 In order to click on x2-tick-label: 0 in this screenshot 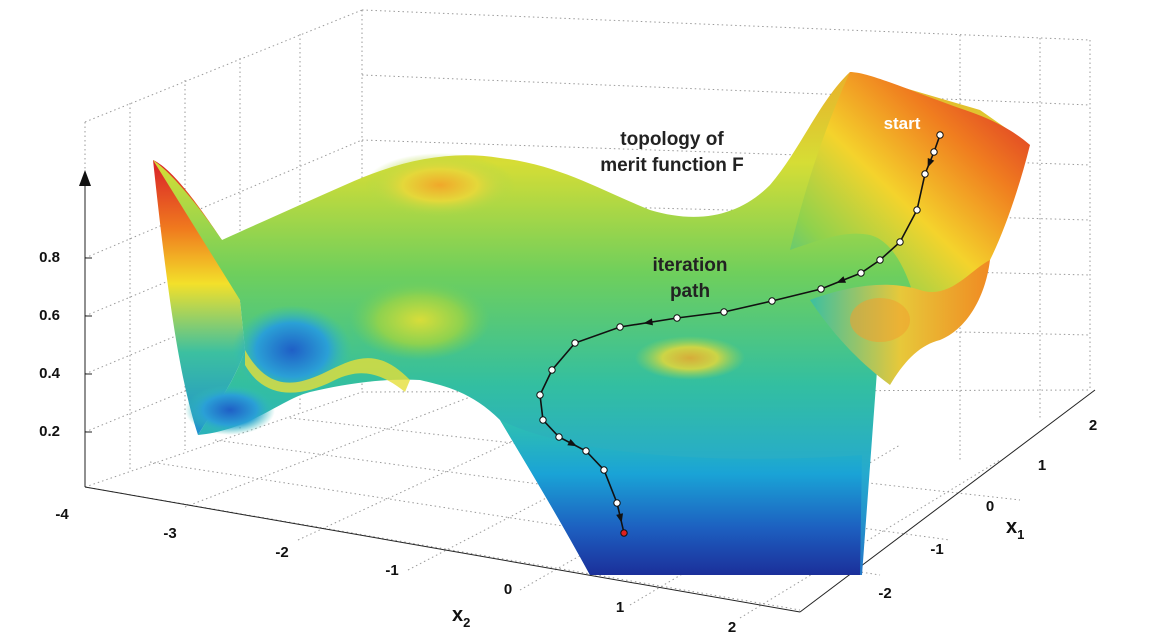, I will do `click(508, 589)`.